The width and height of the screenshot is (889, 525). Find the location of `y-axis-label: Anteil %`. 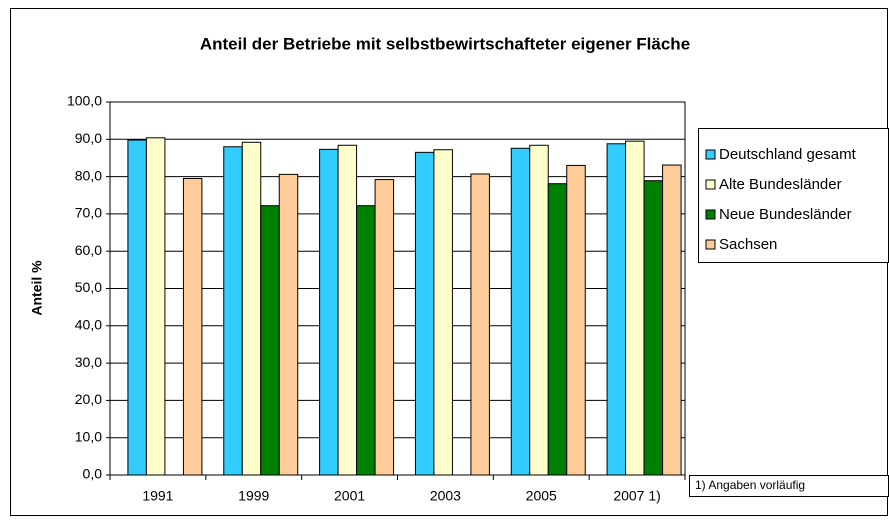

y-axis-label: Anteil % is located at coordinates (37, 288).